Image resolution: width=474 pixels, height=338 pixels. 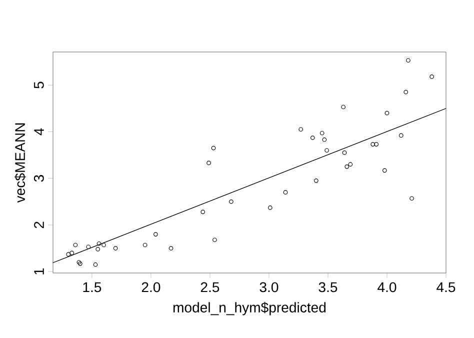 What do you see at coordinates (269, 287) in the screenshot?
I see `x-tick-label: 3.0` at bounding box center [269, 287].